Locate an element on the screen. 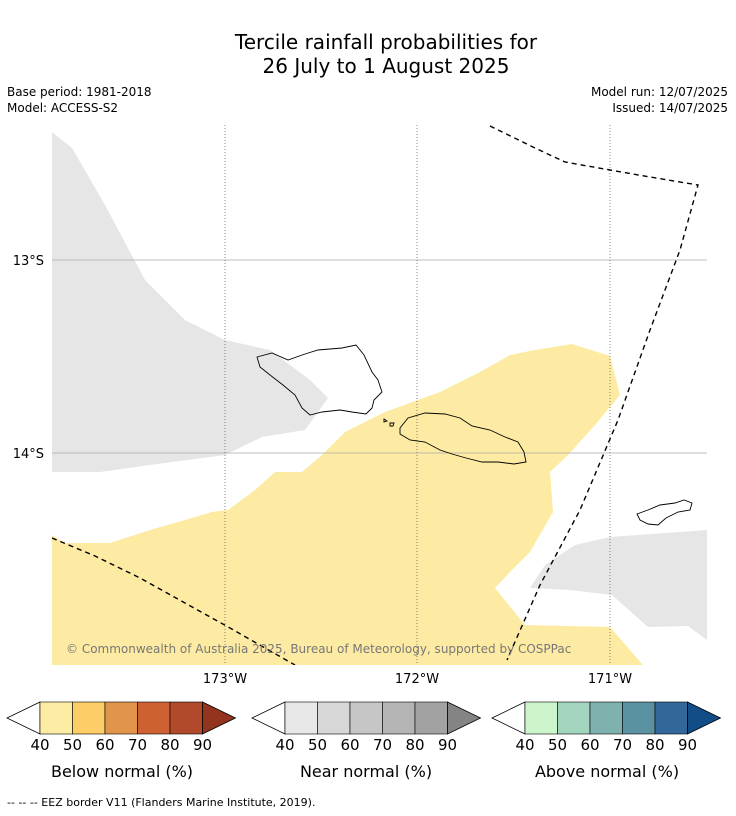 Image resolution: width=736 pixels, height=816 pixels. near-colorbar-high-extension is located at coordinates (464, 718).